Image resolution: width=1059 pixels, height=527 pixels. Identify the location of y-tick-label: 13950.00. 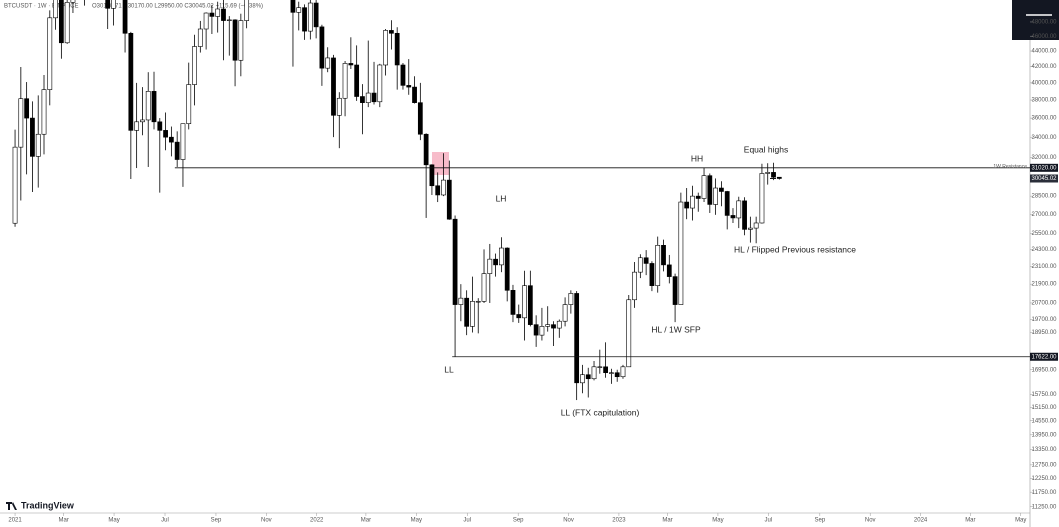
(1044, 435).